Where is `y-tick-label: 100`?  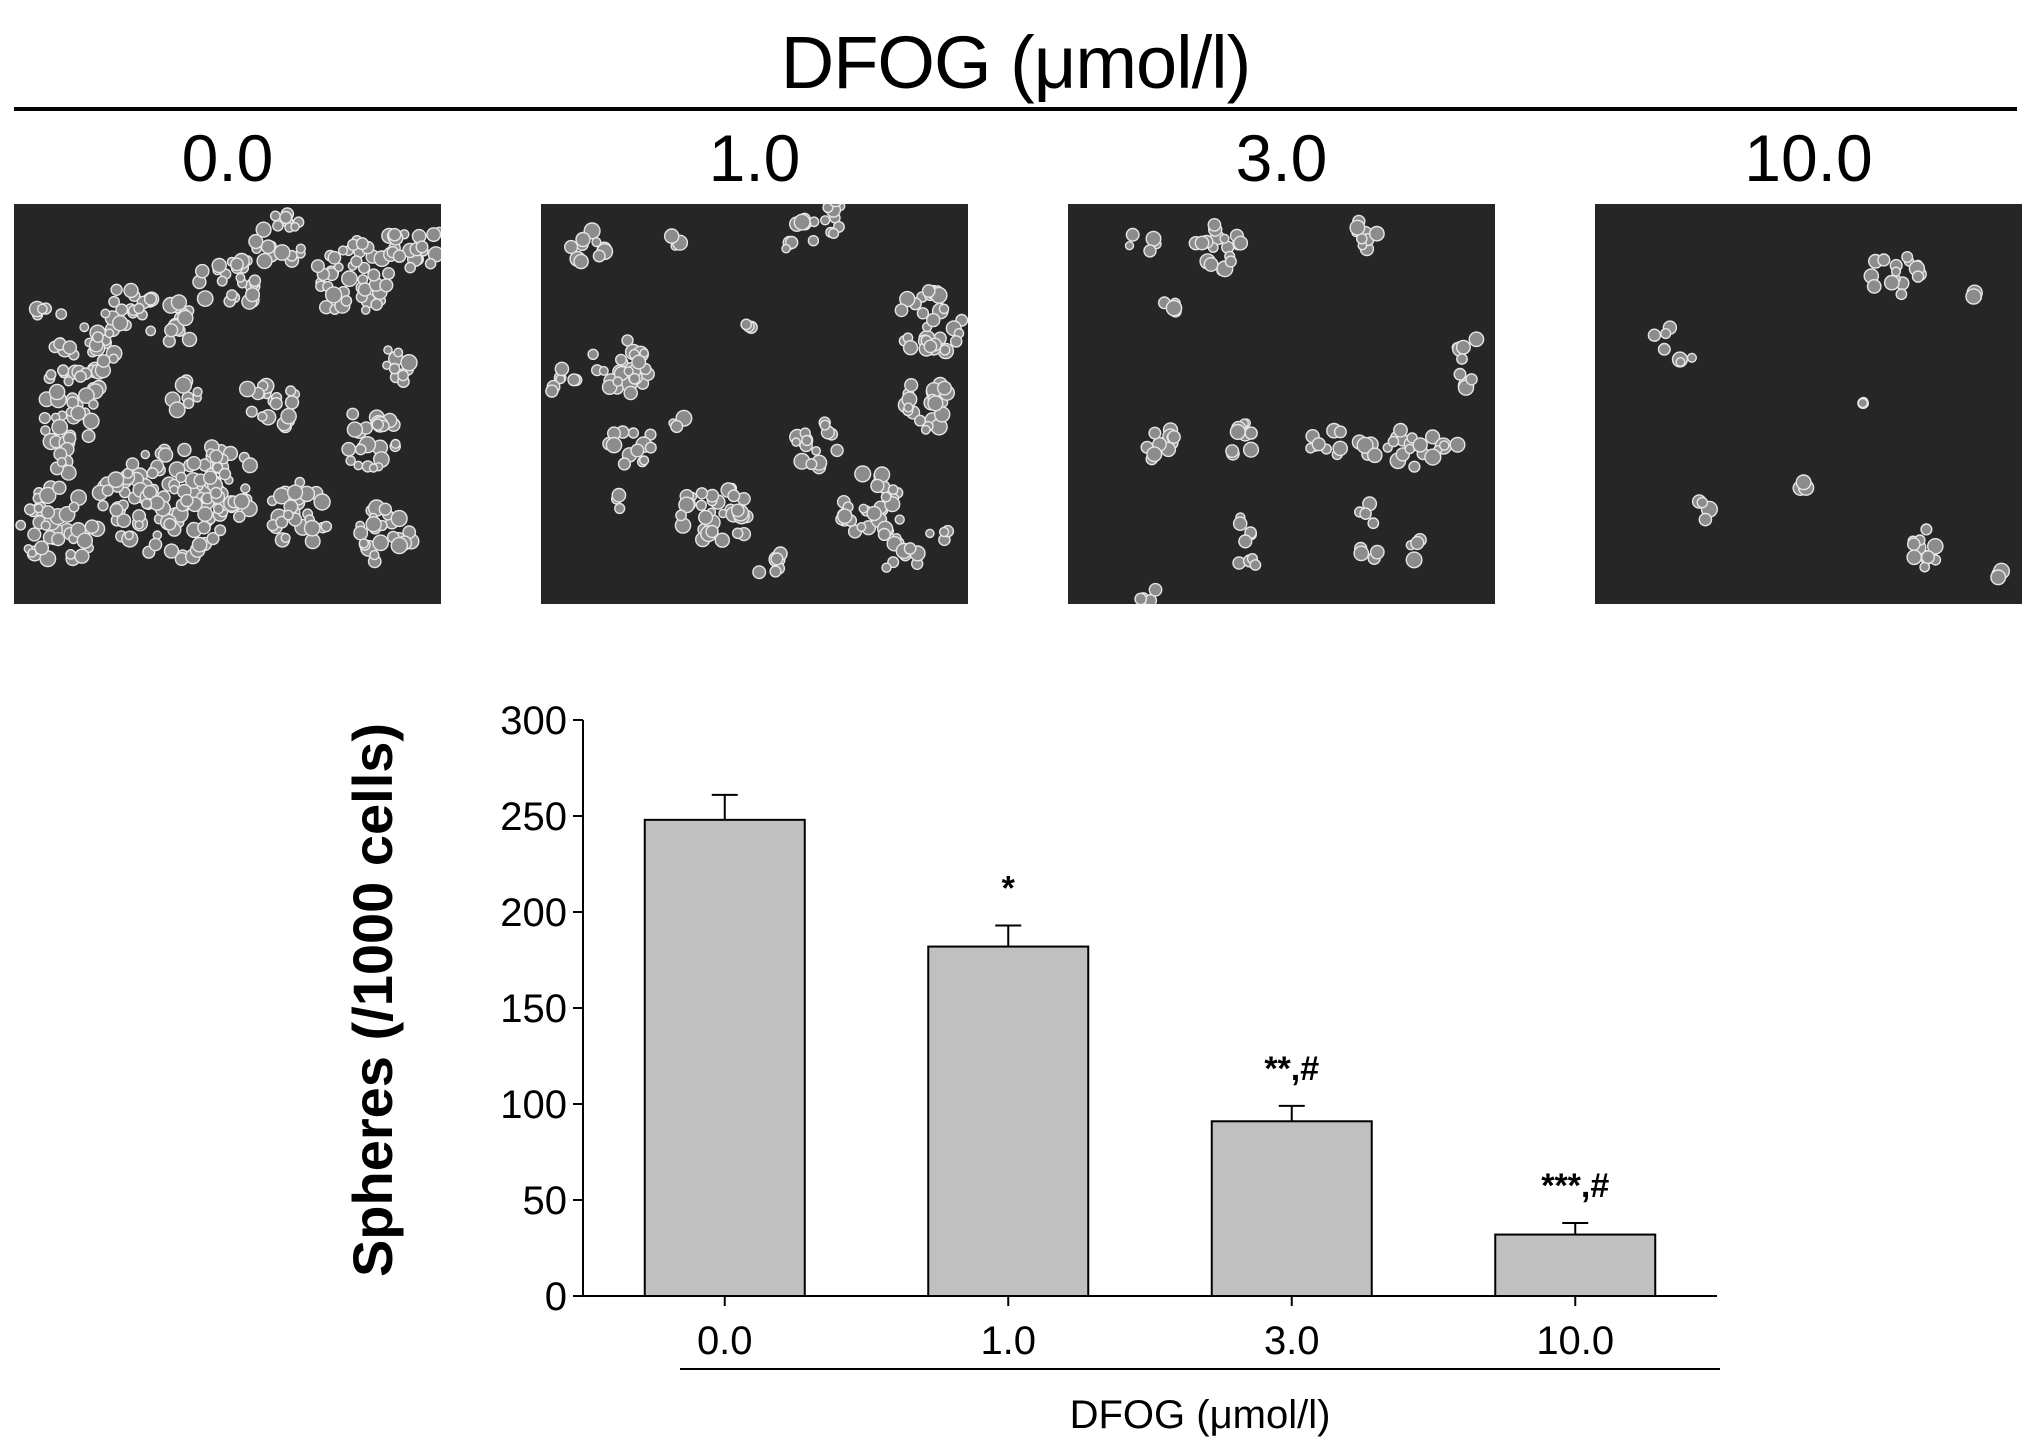 y-tick-label: 100 is located at coordinates (533, 1105).